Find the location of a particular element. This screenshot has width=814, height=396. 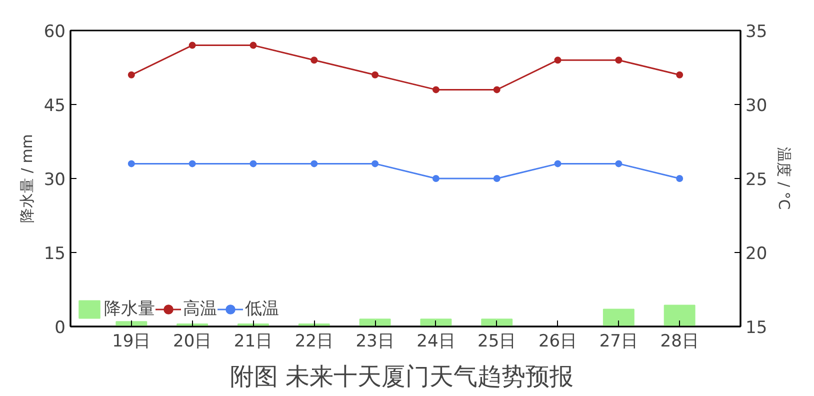

y2-tick-label: 20 is located at coordinates (757, 254).